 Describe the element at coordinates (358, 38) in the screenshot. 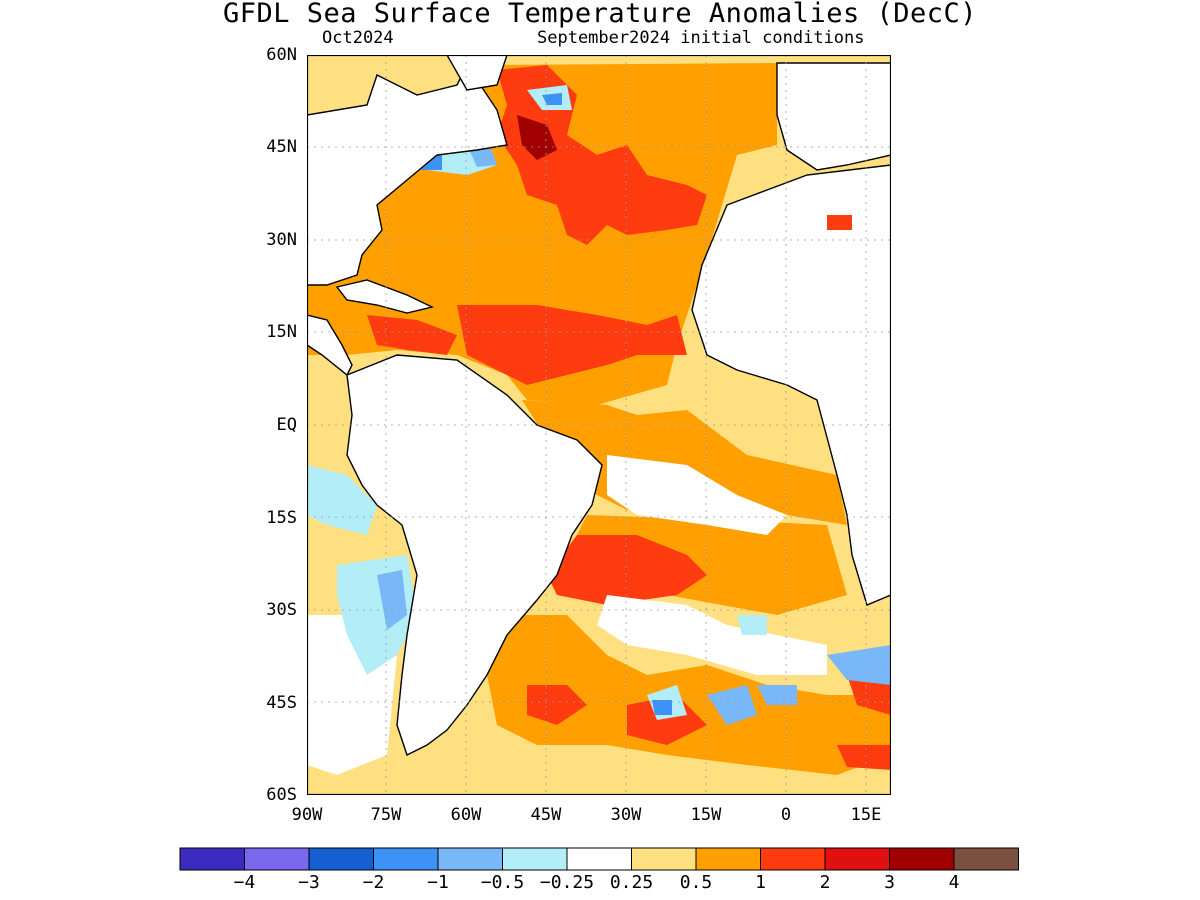

I see `forecast-month: Oct2024` at that location.